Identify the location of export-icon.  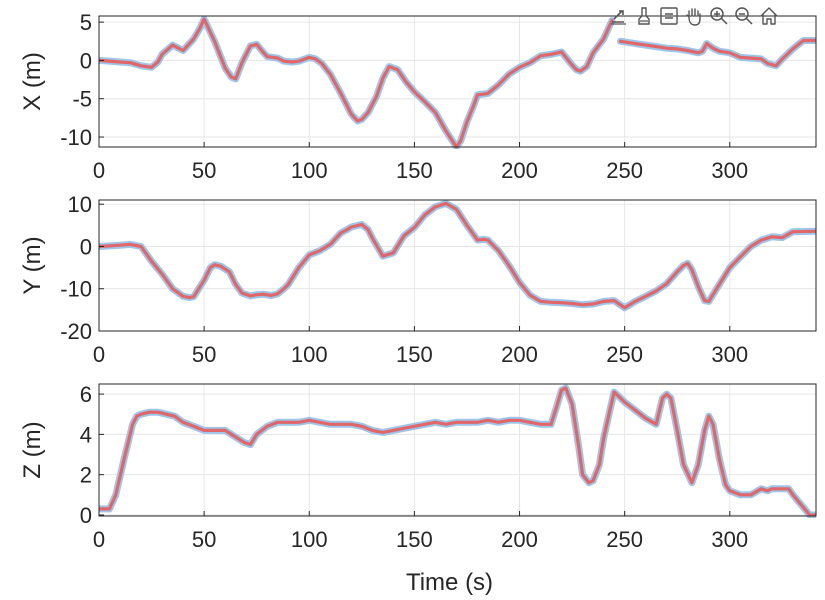
(618, 16).